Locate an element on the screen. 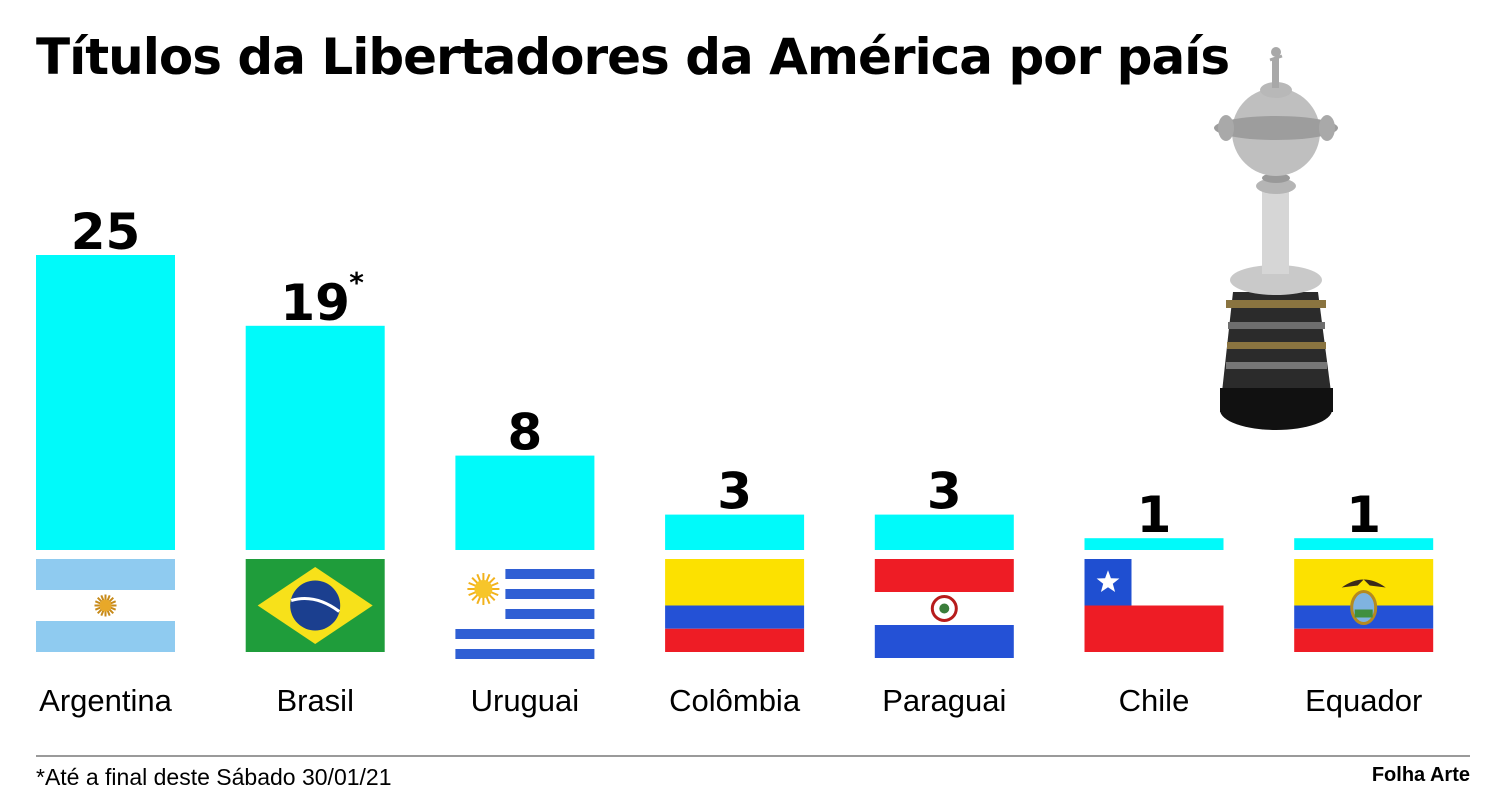 The image size is (1507, 800). flags-group is located at coordinates (735, 609).